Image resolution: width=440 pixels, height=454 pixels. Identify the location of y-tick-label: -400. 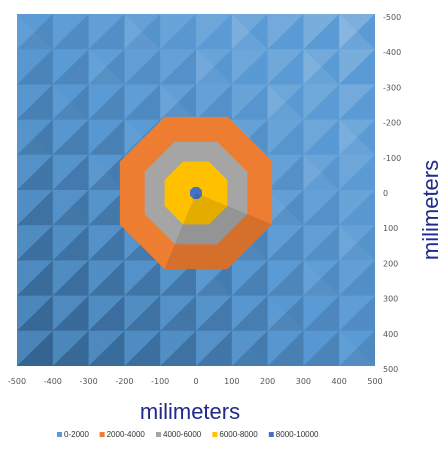
(392, 52).